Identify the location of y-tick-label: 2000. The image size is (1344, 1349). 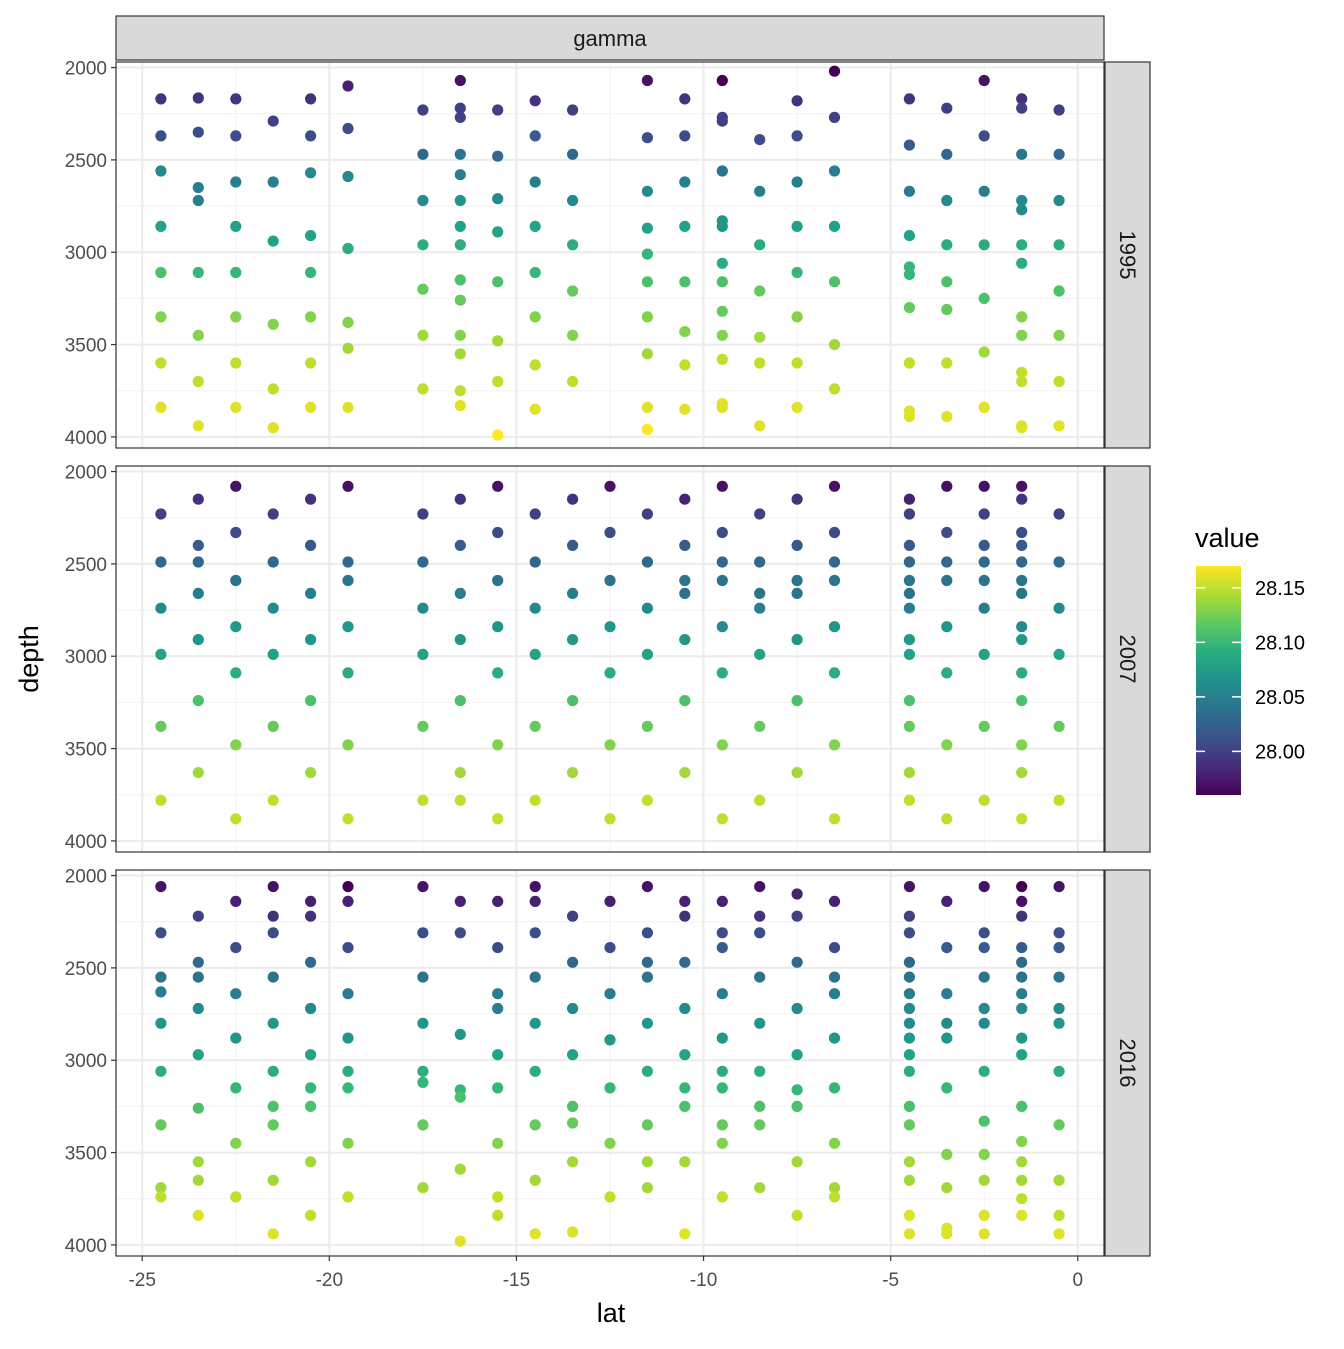
(86, 69).